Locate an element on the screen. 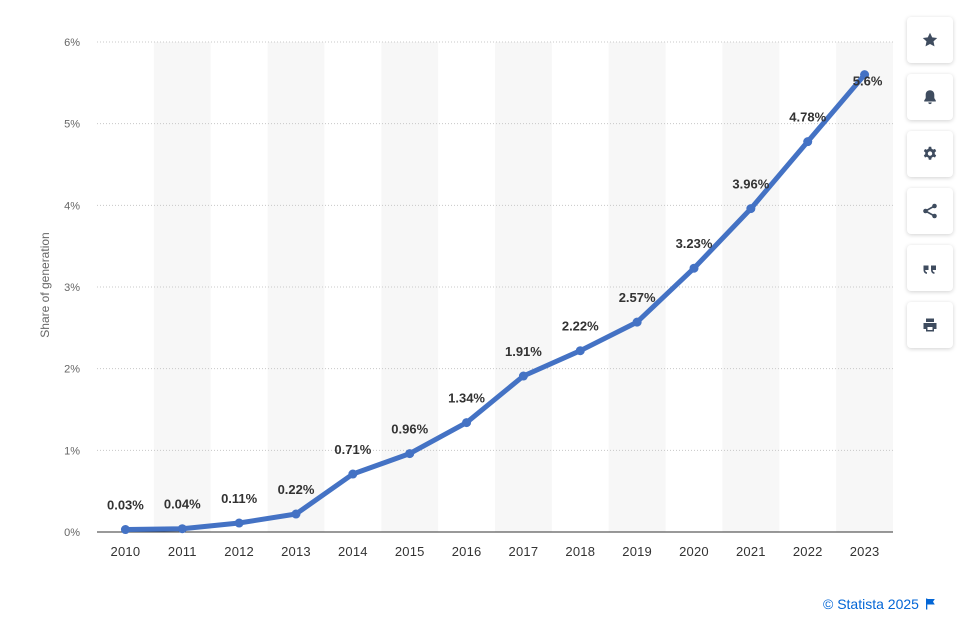 The height and width of the screenshot is (618, 967). y-tick-label: 3% is located at coordinates (72, 288).